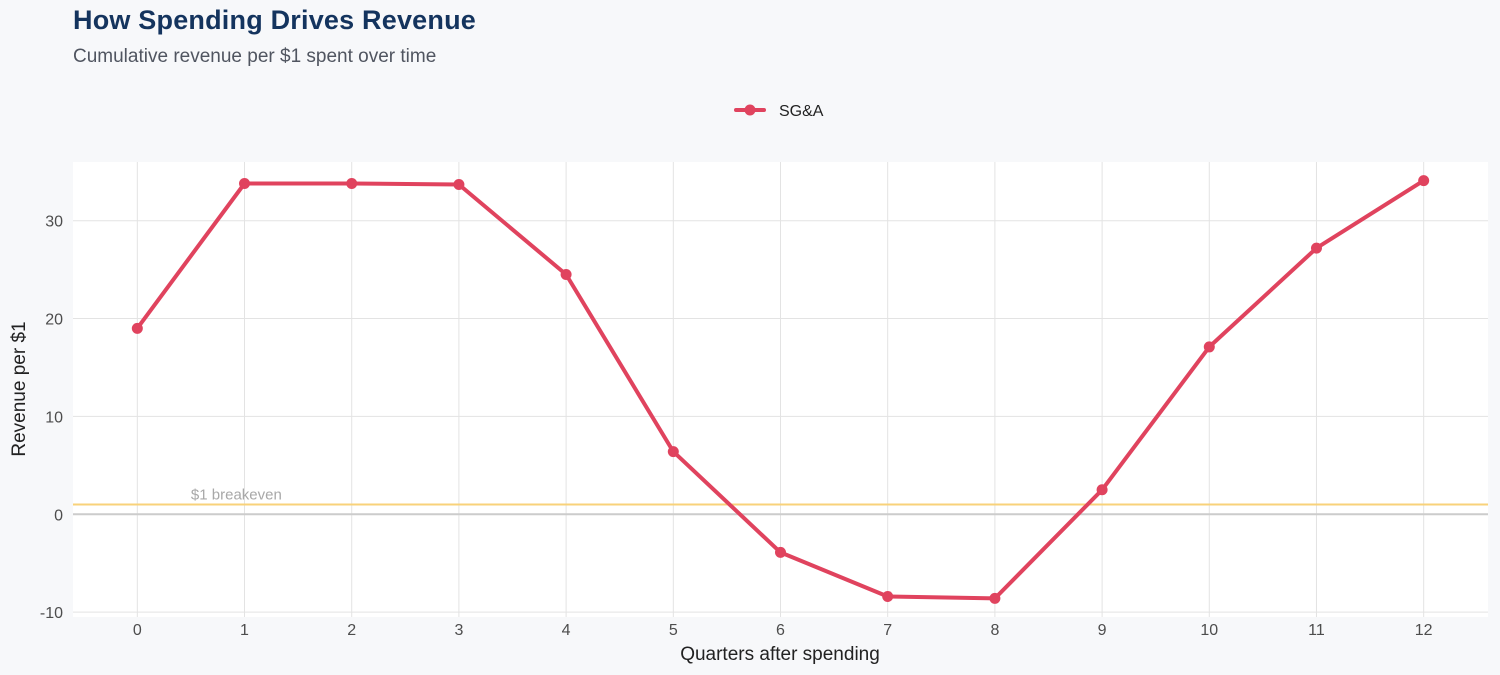 Image resolution: width=1500 pixels, height=675 pixels. I want to click on x-axis-ticks: 0 1 2 3 4 5 6 7 8 9 10 11 12, so click(783, 630).